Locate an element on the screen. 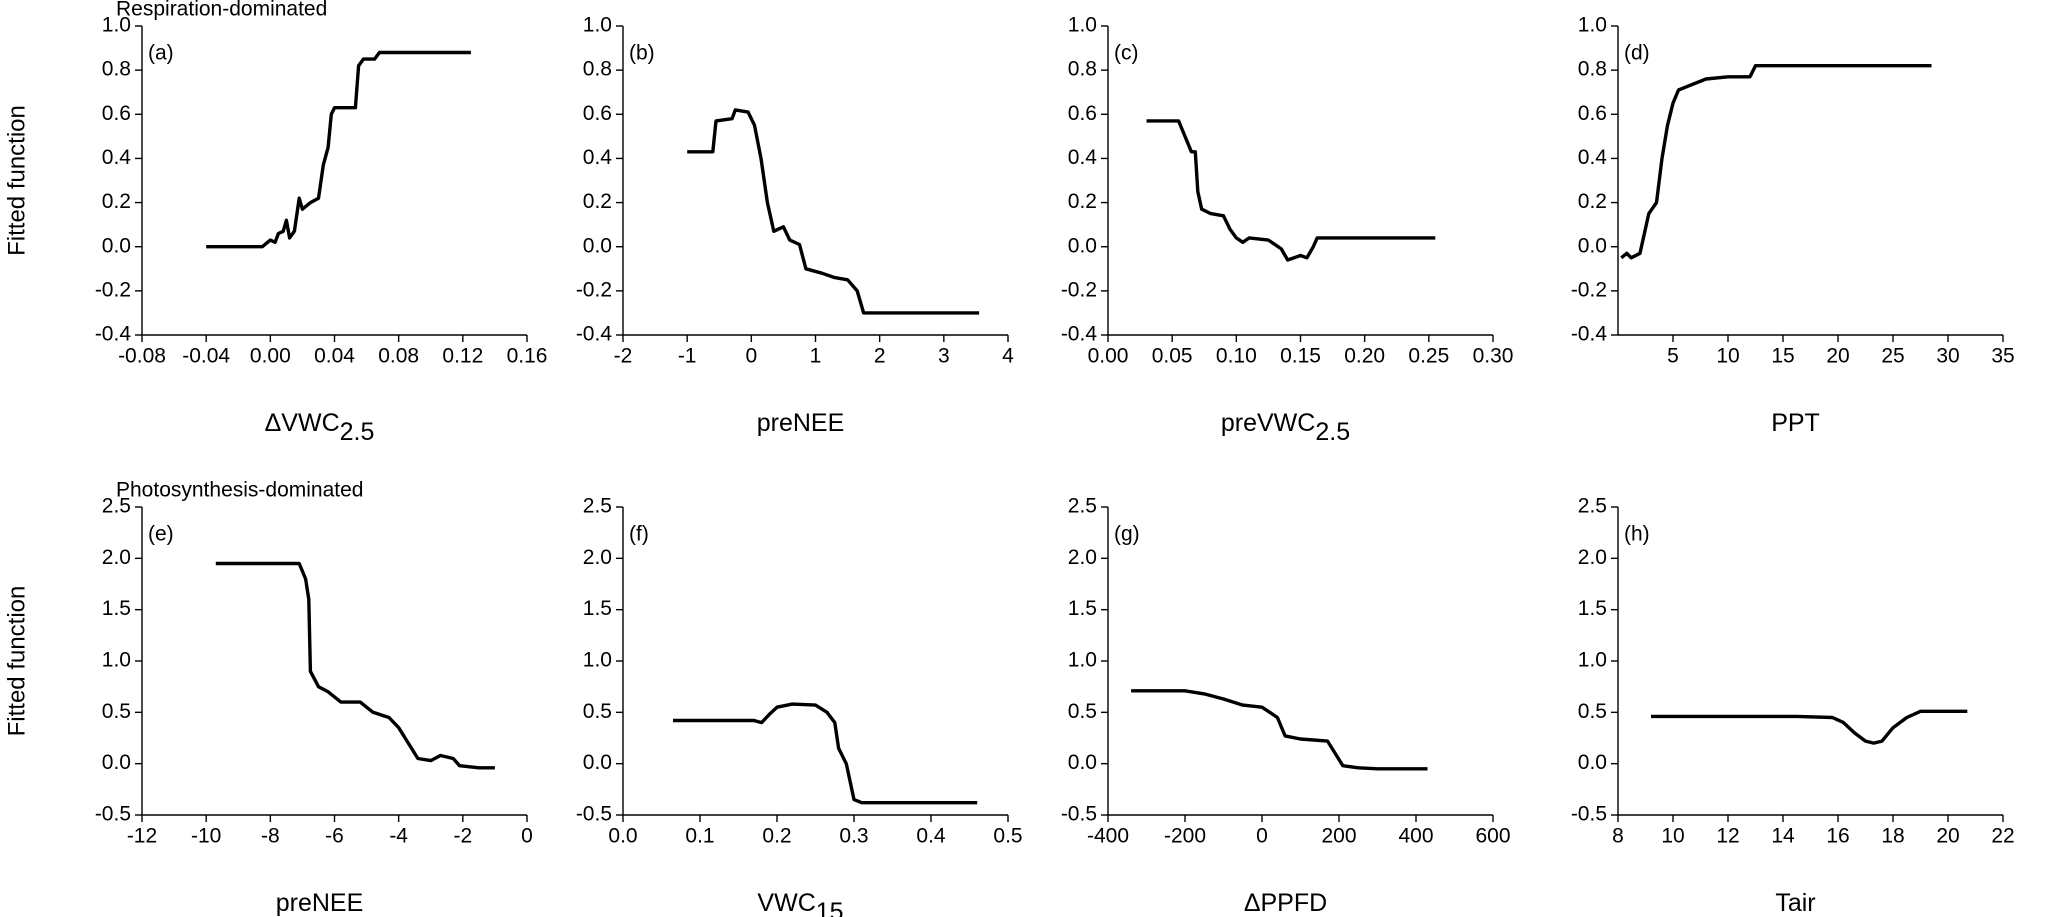  y-tick-label: 0.8 is located at coordinates (116, 69).